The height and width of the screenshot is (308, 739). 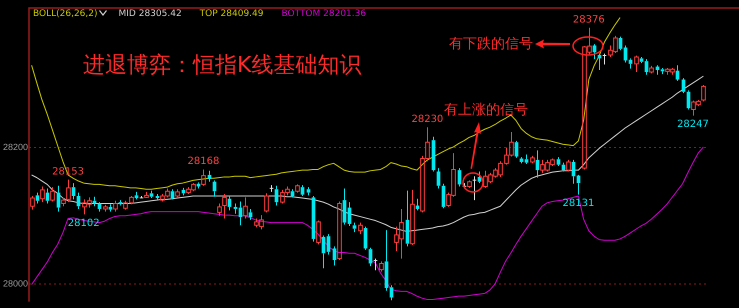 I want to click on text: TOP 28409.49, so click(x=232, y=14).